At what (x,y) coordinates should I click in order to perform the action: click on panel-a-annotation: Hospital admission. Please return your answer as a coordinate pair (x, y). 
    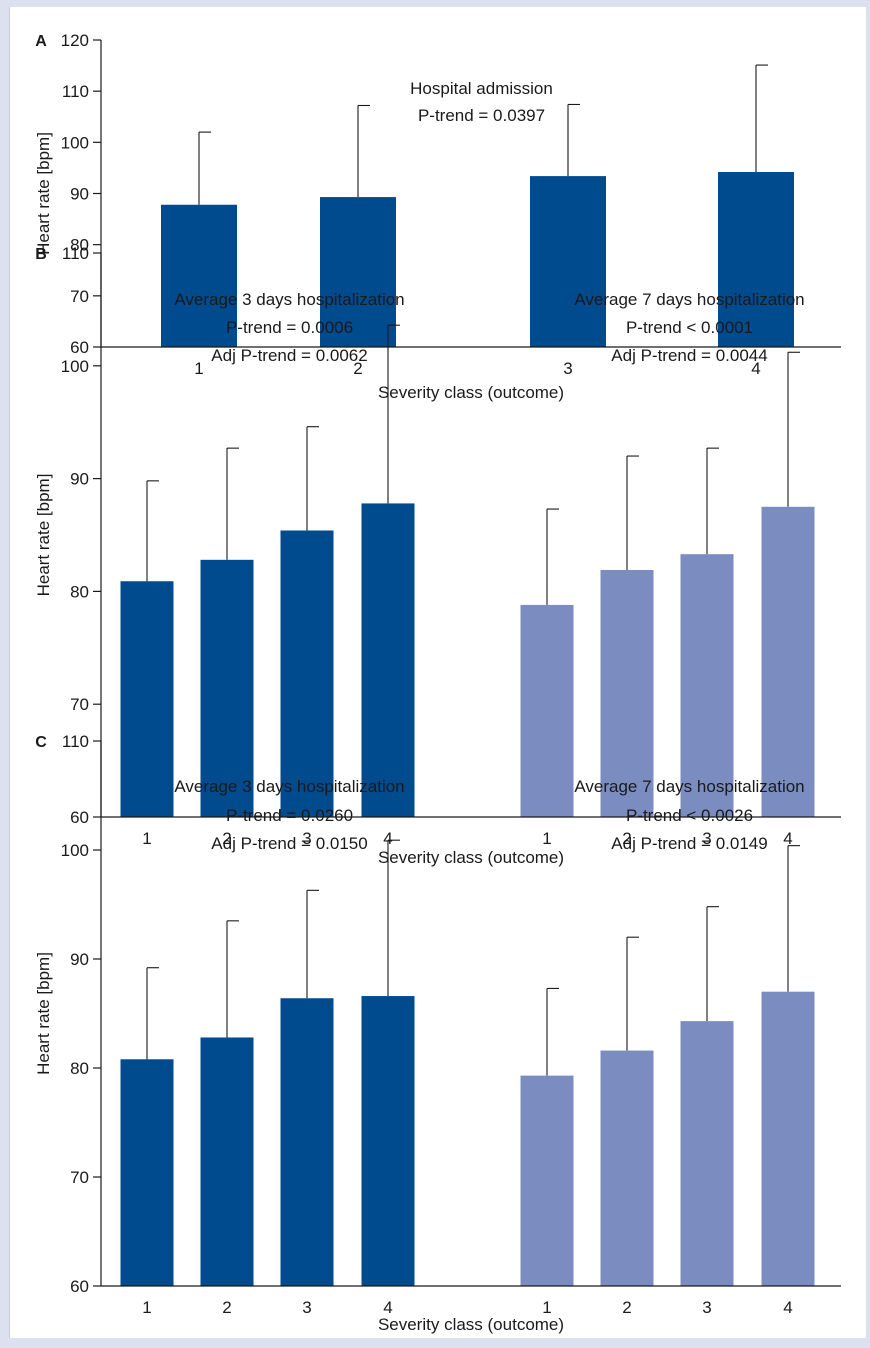
    Looking at the image, I should click on (481, 88).